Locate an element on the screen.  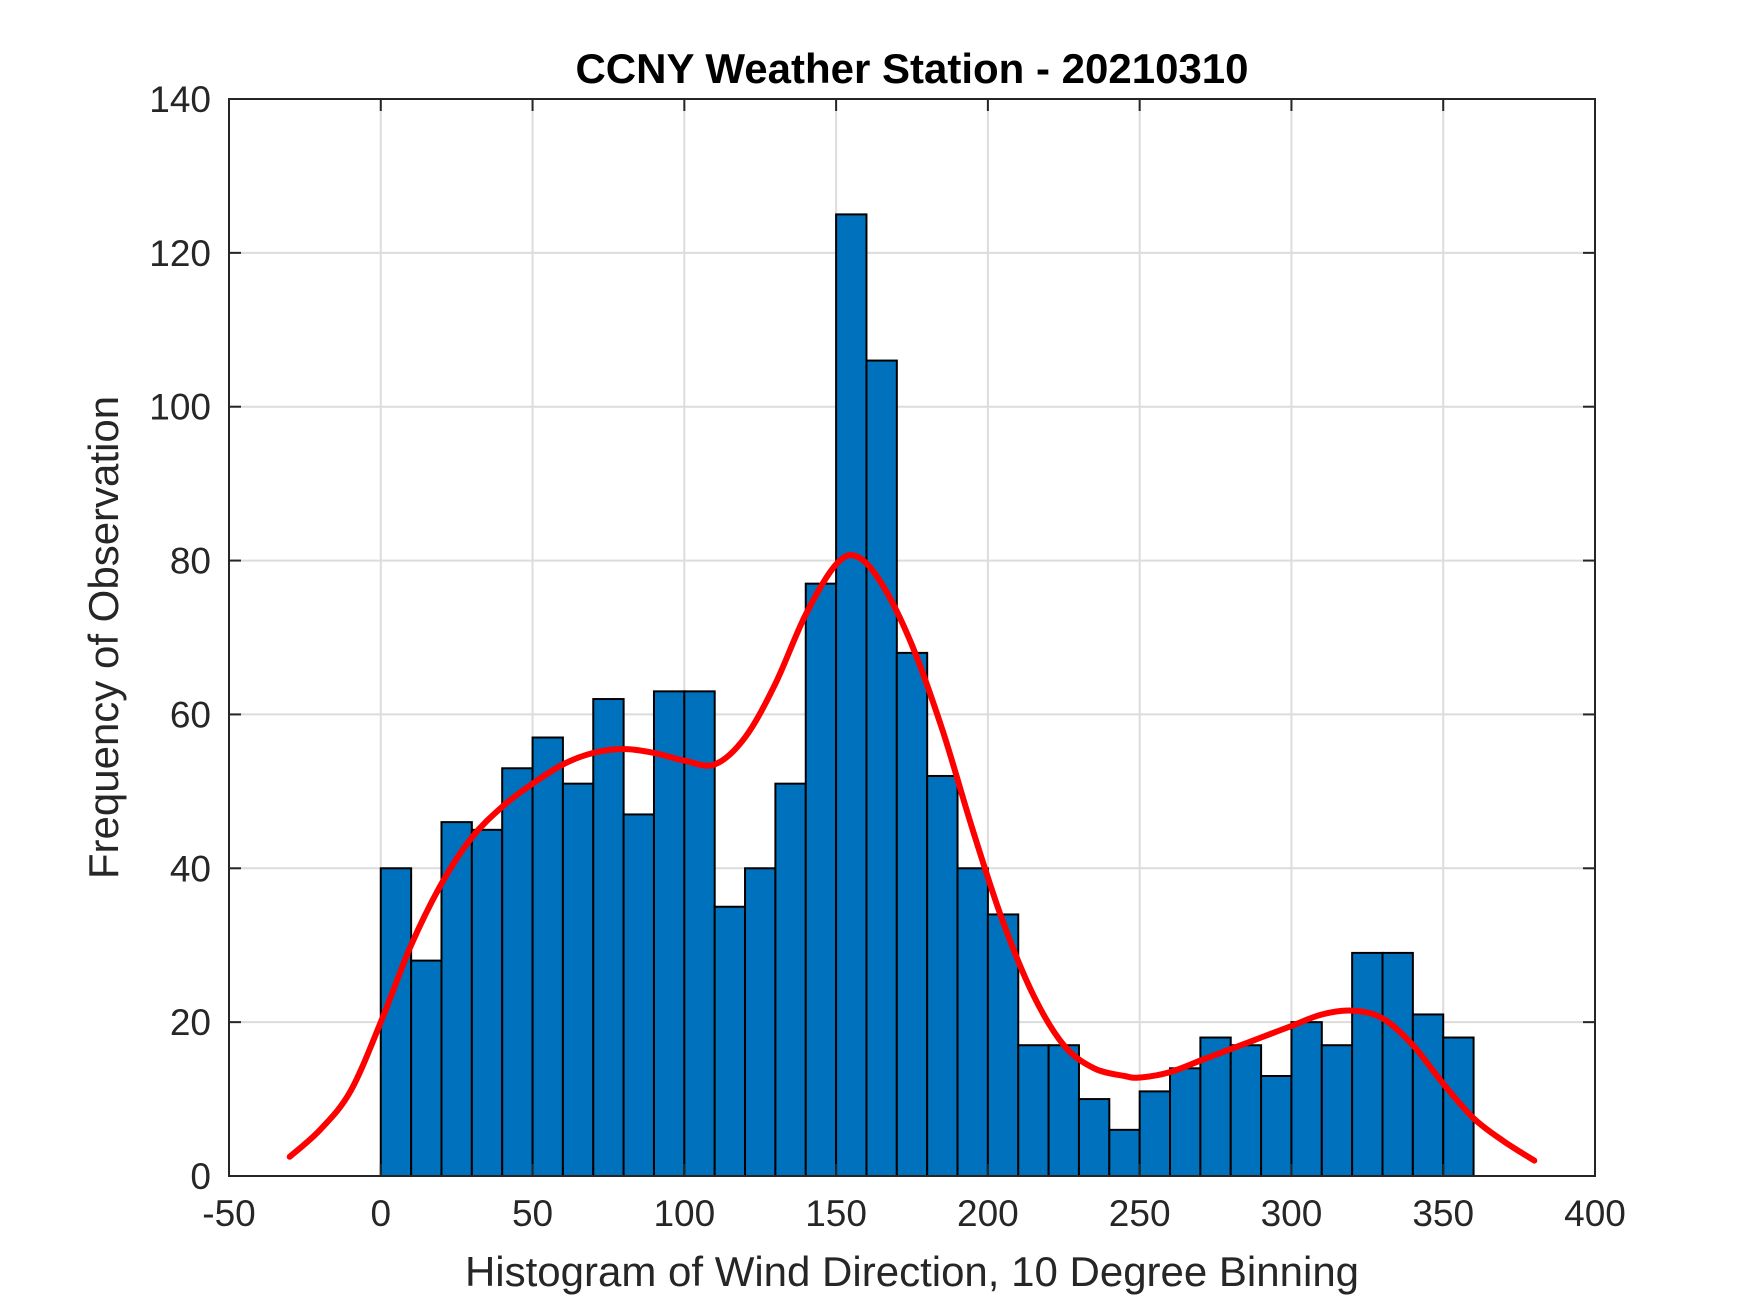
chart-title: CCNY Weather Station - 20210310 is located at coordinates (911, 68).